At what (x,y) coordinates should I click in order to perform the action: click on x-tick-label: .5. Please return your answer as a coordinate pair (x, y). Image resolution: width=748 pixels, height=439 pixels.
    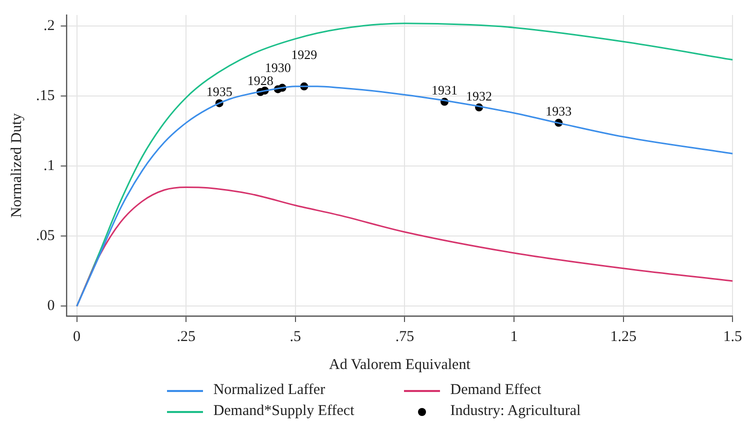
    Looking at the image, I should click on (296, 336).